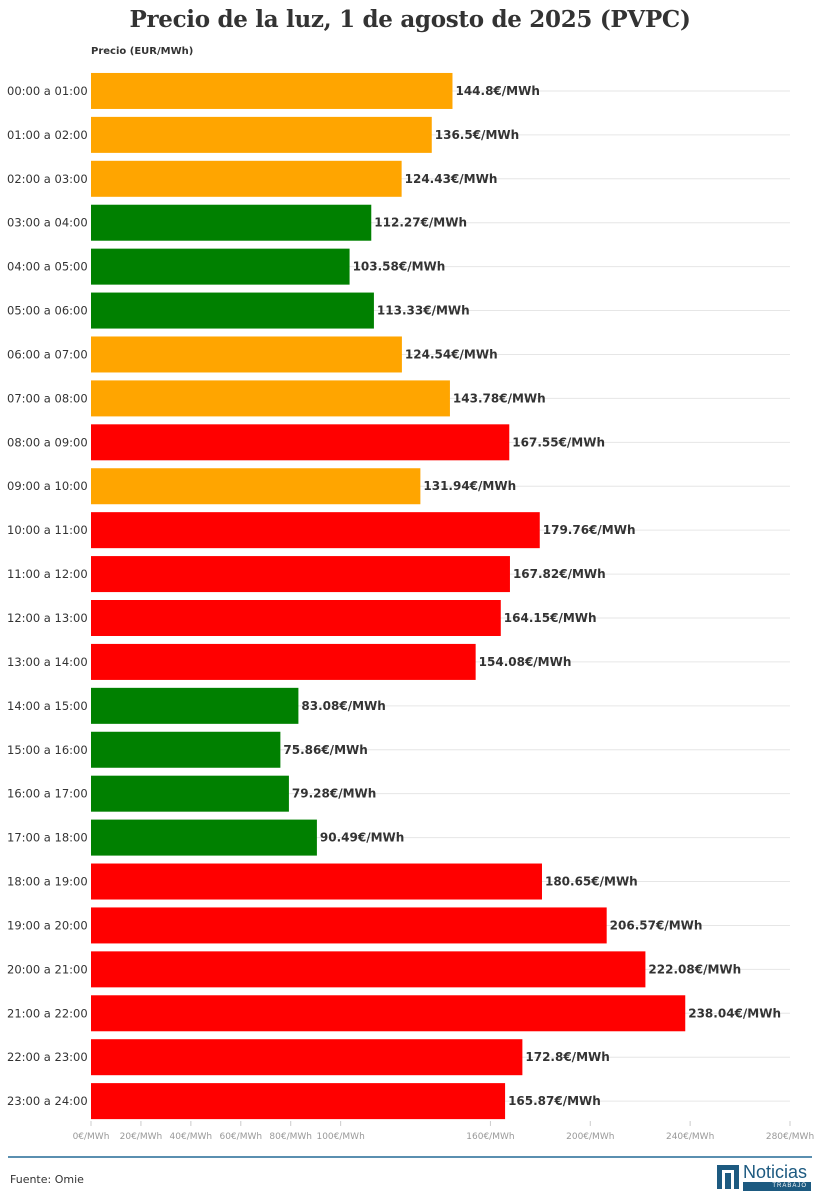  What do you see at coordinates (728, 1177) in the screenshot?
I see `logo-mark-icon` at bounding box center [728, 1177].